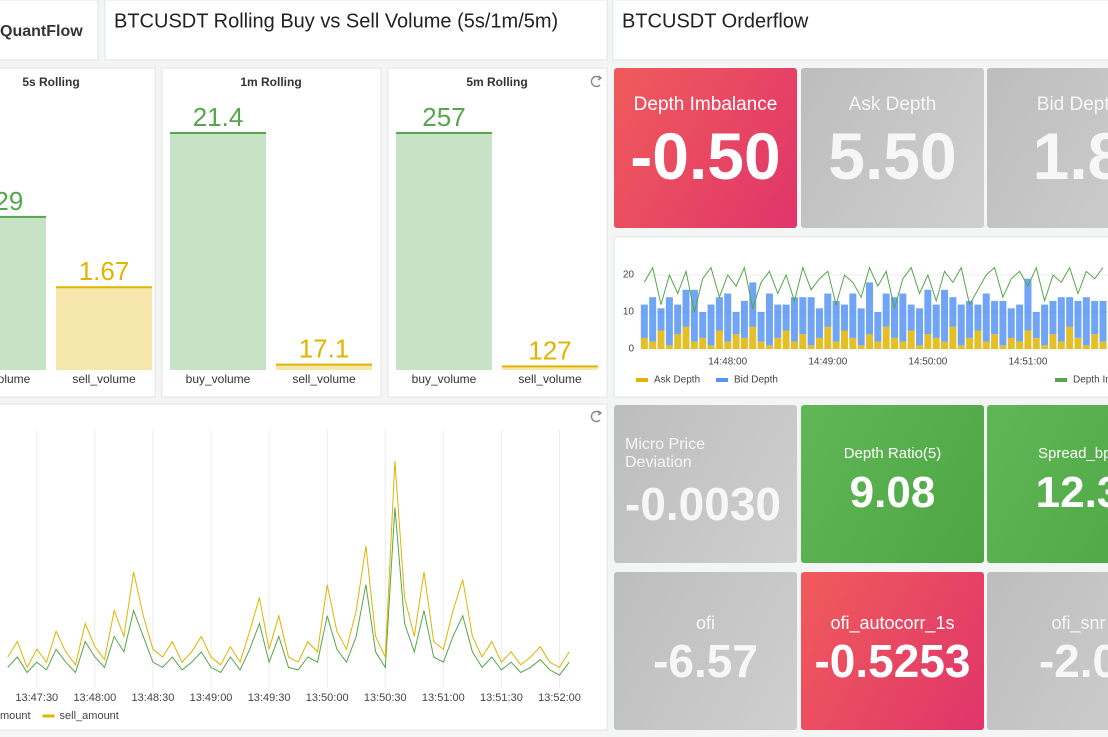  What do you see at coordinates (218, 117) in the screenshot?
I see `value-label: 21.4` at bounding box center [218, 117].